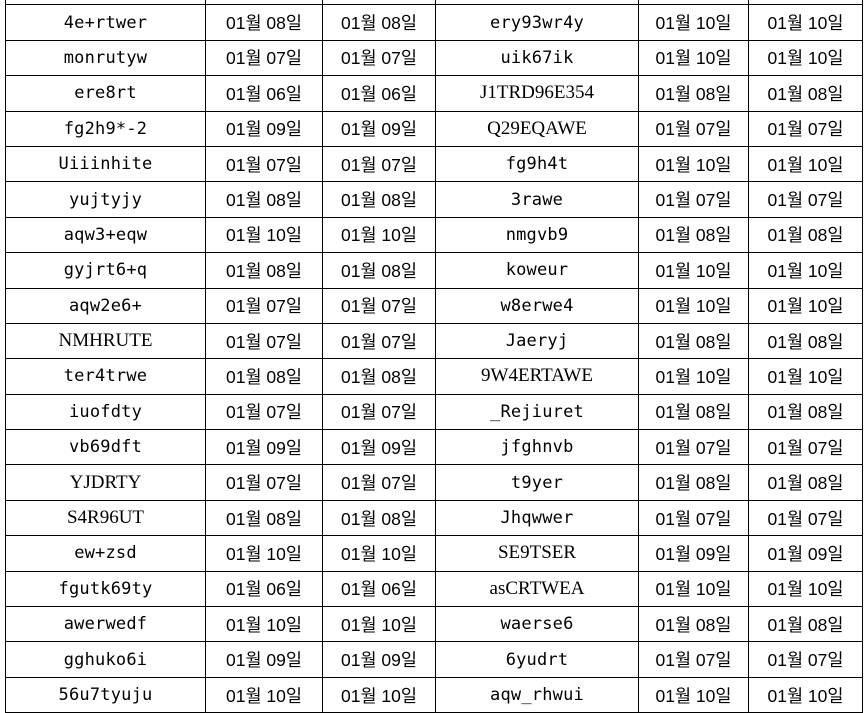 The width and height of the screenshot is (865, 713). I want to click on cell-name_a: S4R96UT, so click(105, 518).